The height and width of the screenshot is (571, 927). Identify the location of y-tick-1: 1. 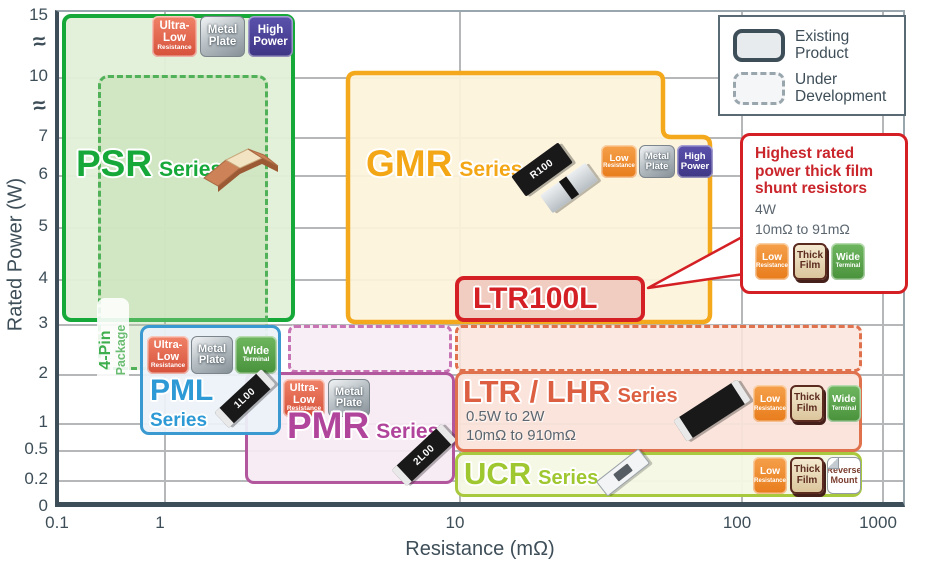
(43, 421).